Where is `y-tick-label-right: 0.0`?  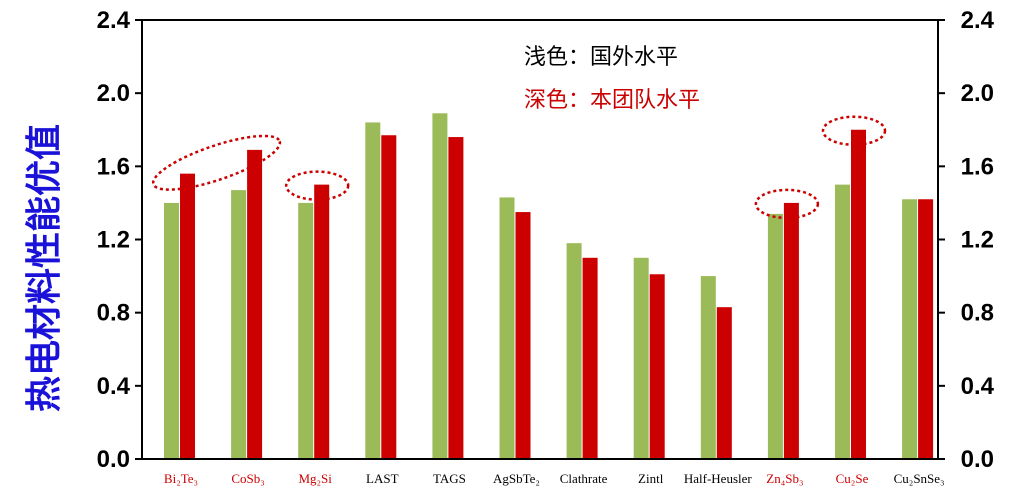
y-tick-label-right: 0.0 is located at coordinates (977, 459).